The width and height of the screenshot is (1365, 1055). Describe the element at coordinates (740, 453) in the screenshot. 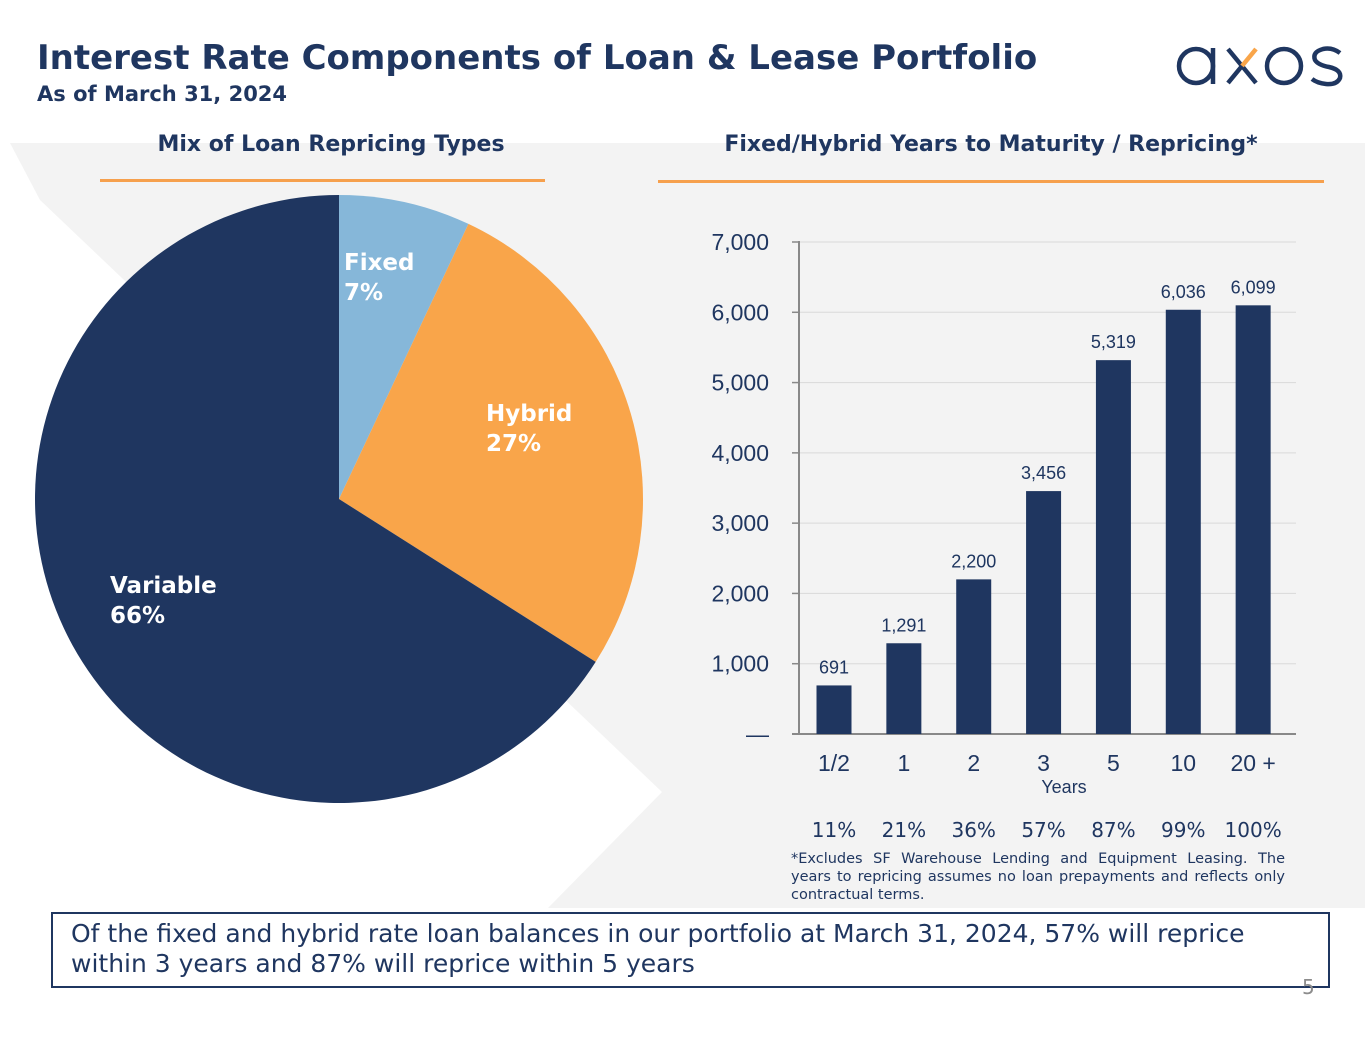

I see `y-tick-label: 4,000` at that location.